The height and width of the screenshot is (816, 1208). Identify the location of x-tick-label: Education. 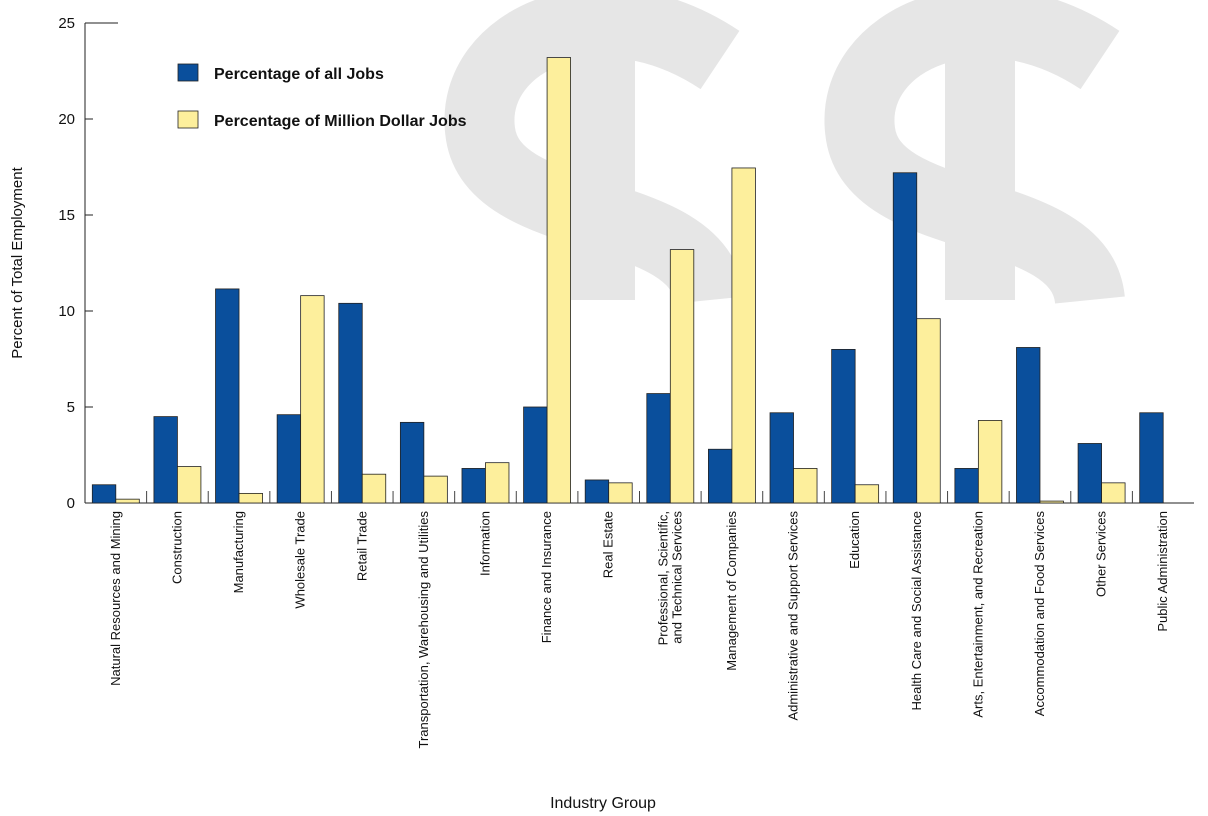
(854, 540).